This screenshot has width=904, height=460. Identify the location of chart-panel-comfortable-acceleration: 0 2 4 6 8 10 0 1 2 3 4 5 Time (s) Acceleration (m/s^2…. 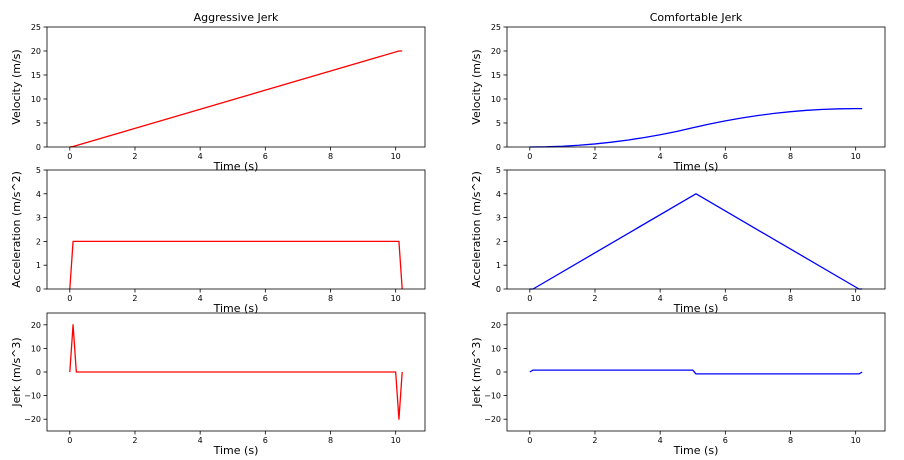
(678, 240).